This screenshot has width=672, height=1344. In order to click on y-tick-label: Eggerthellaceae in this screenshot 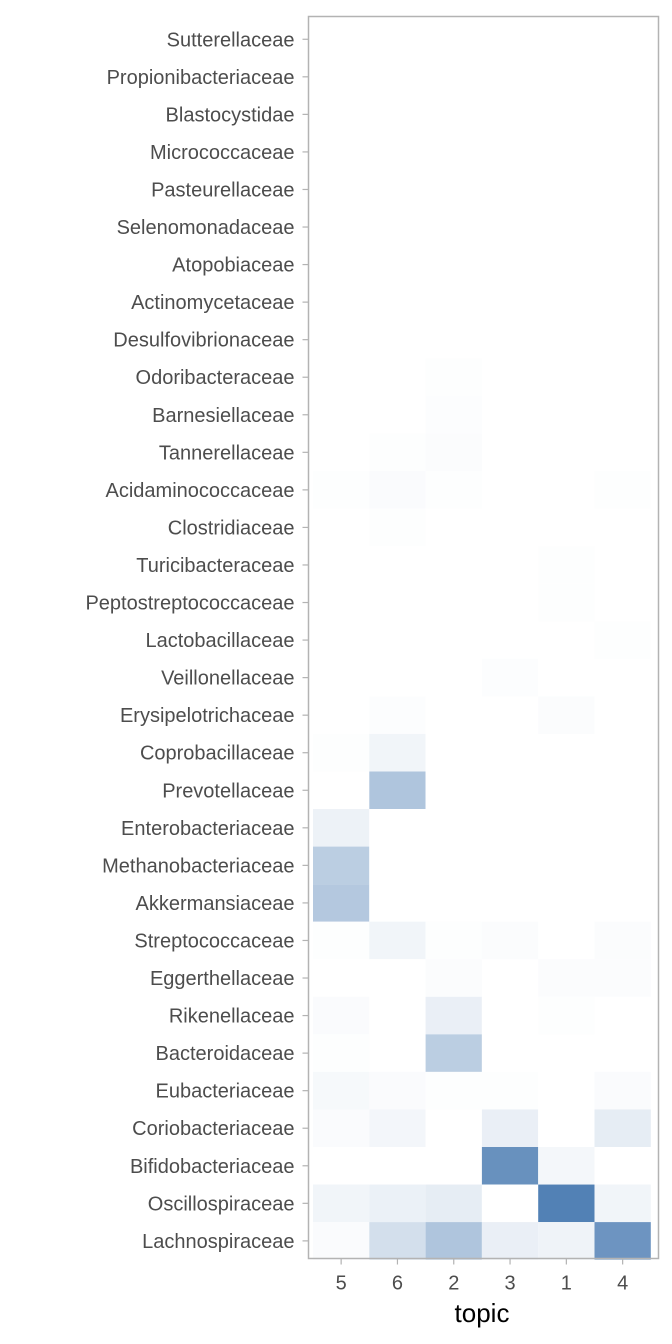, I will do `click(222, 979)`.